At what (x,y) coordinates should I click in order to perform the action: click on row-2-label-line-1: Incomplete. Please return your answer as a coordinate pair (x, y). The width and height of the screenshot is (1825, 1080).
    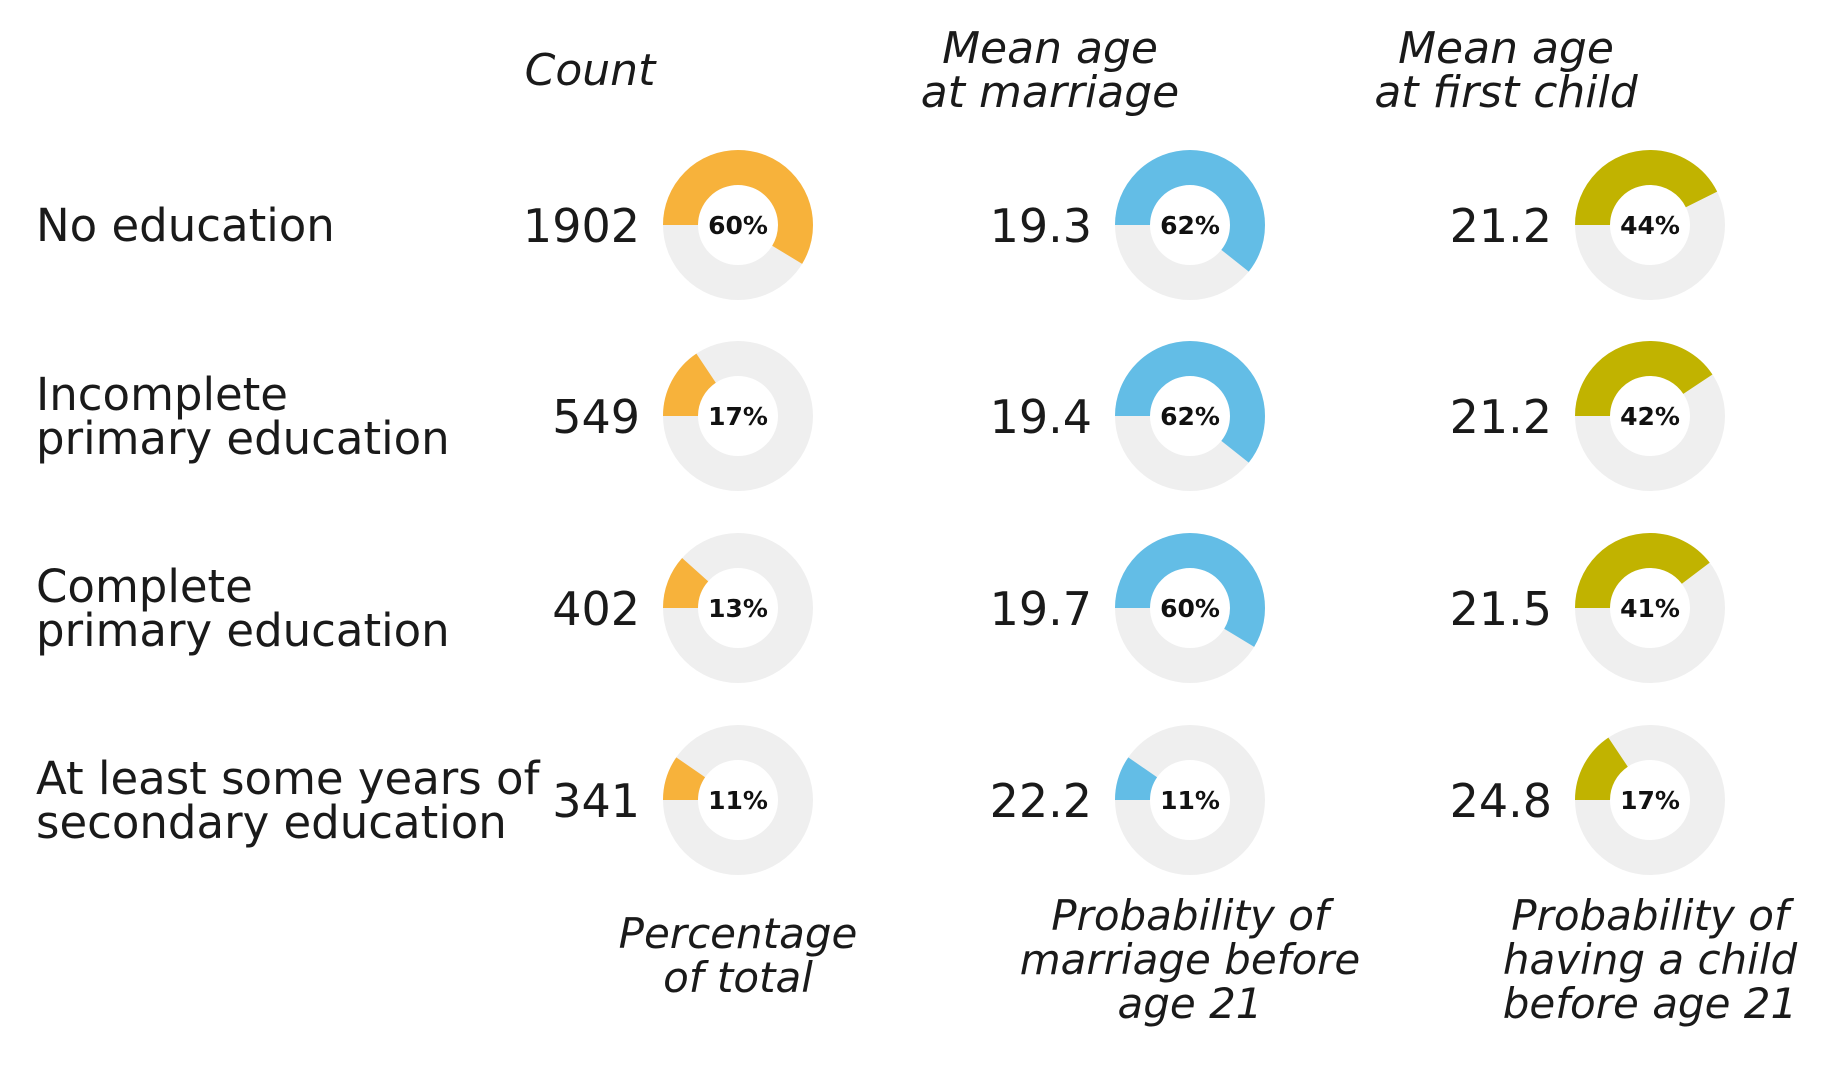
    Looking at the image, I should click on (162, 394).